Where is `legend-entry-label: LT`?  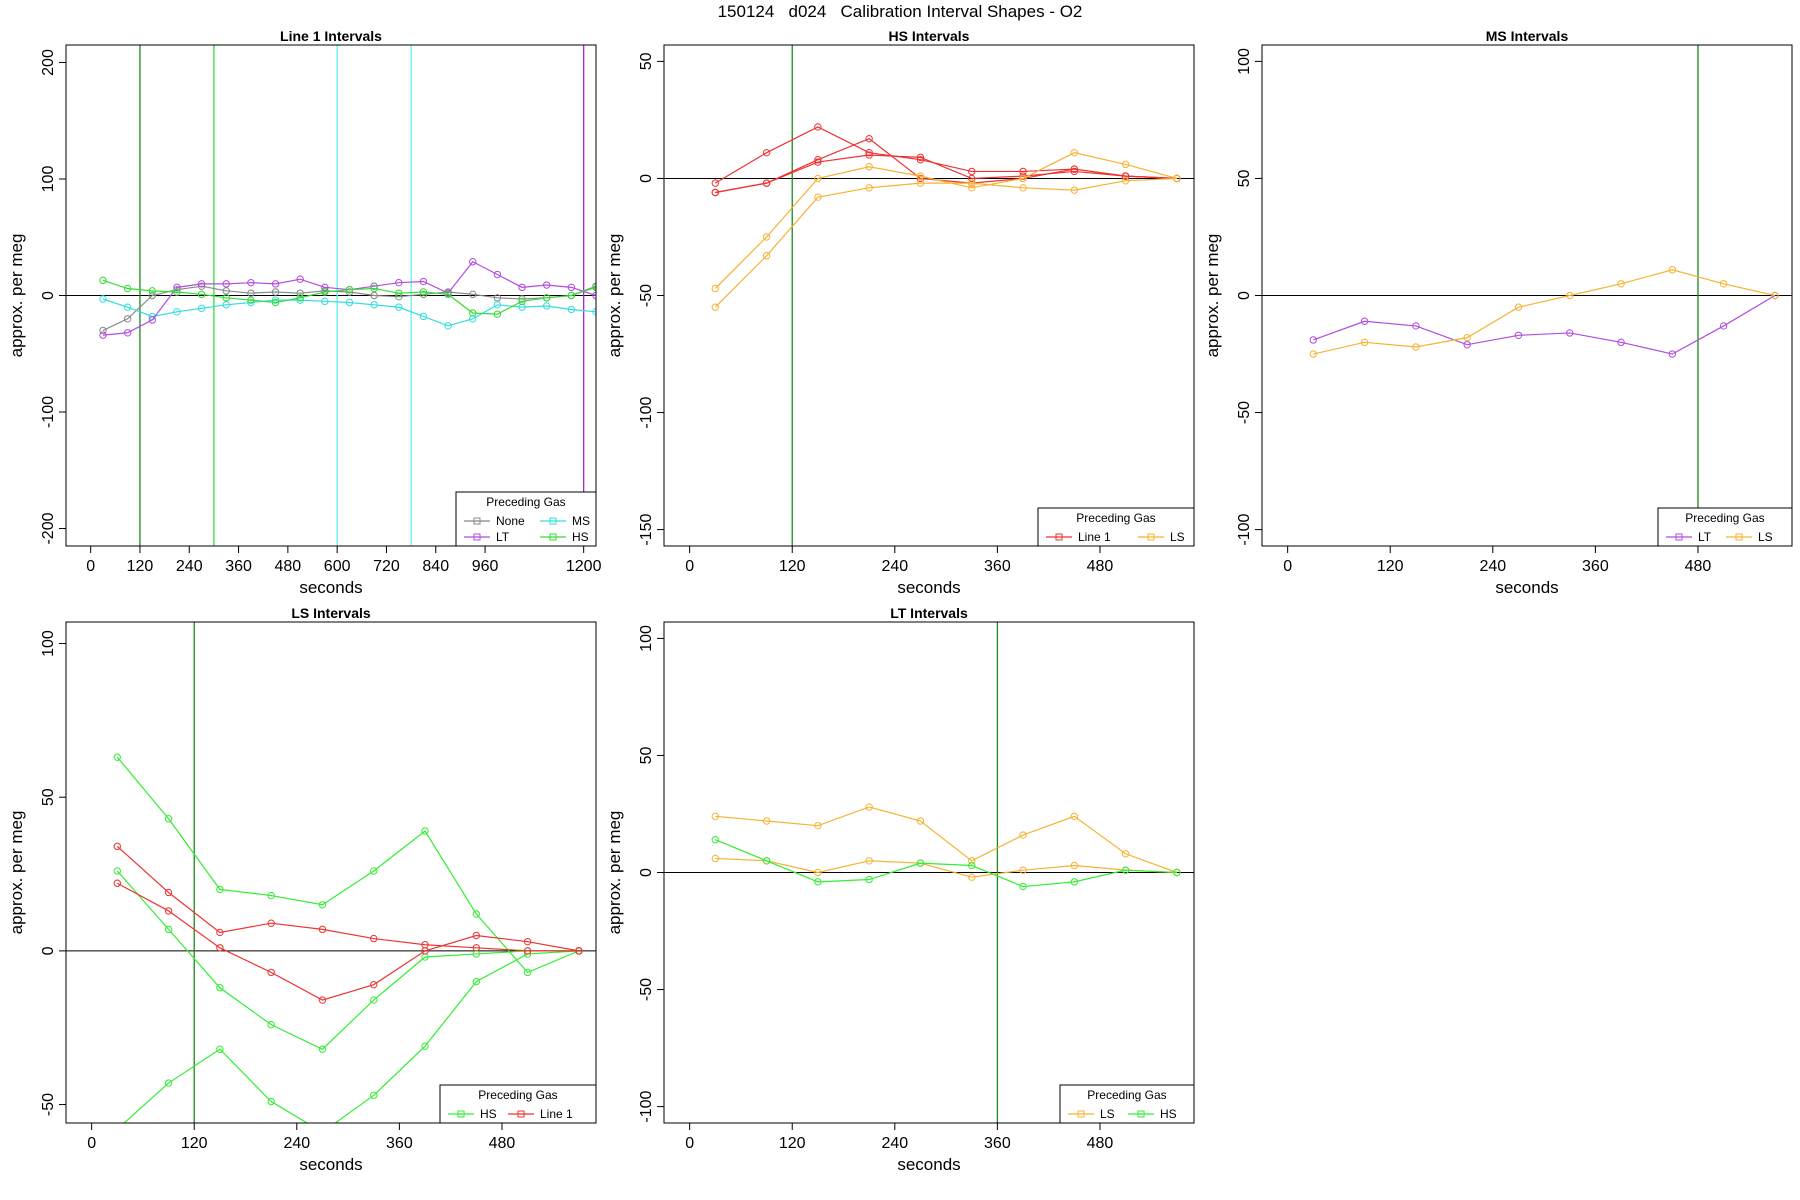
legend-entry-label: LT is located at coordinates (503, 537).